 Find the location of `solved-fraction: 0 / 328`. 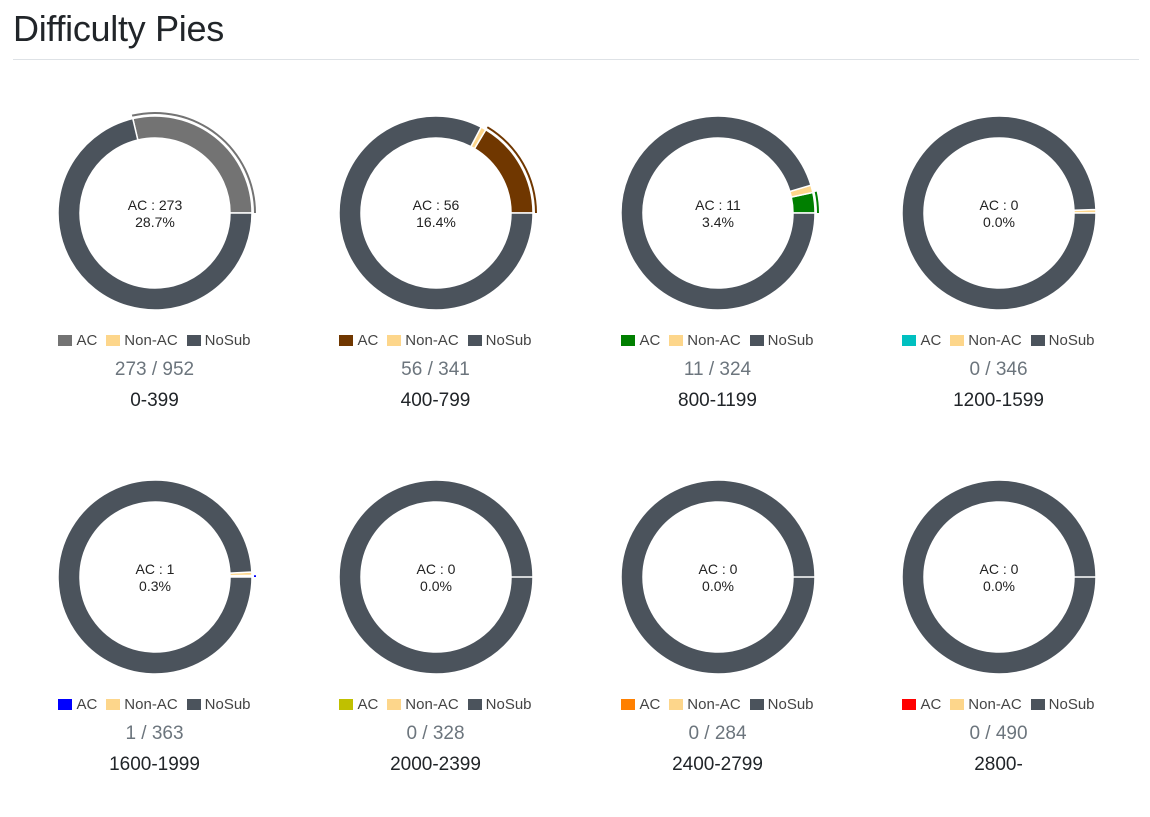

solved-fraction: 0 / 328 is located at coordinates (435, 733).